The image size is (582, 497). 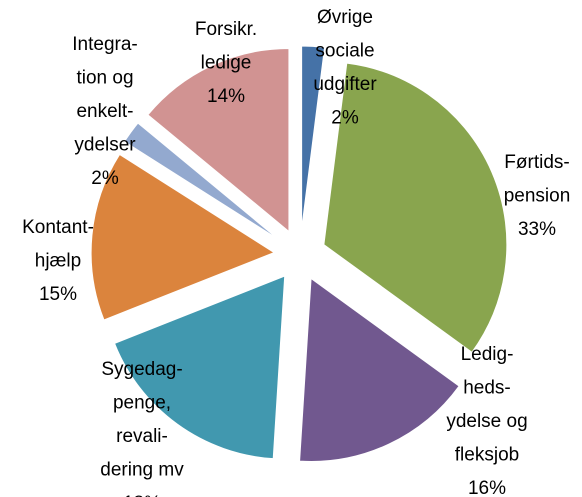 I want to click on label-line: ledige, so click(x=226, y=63).